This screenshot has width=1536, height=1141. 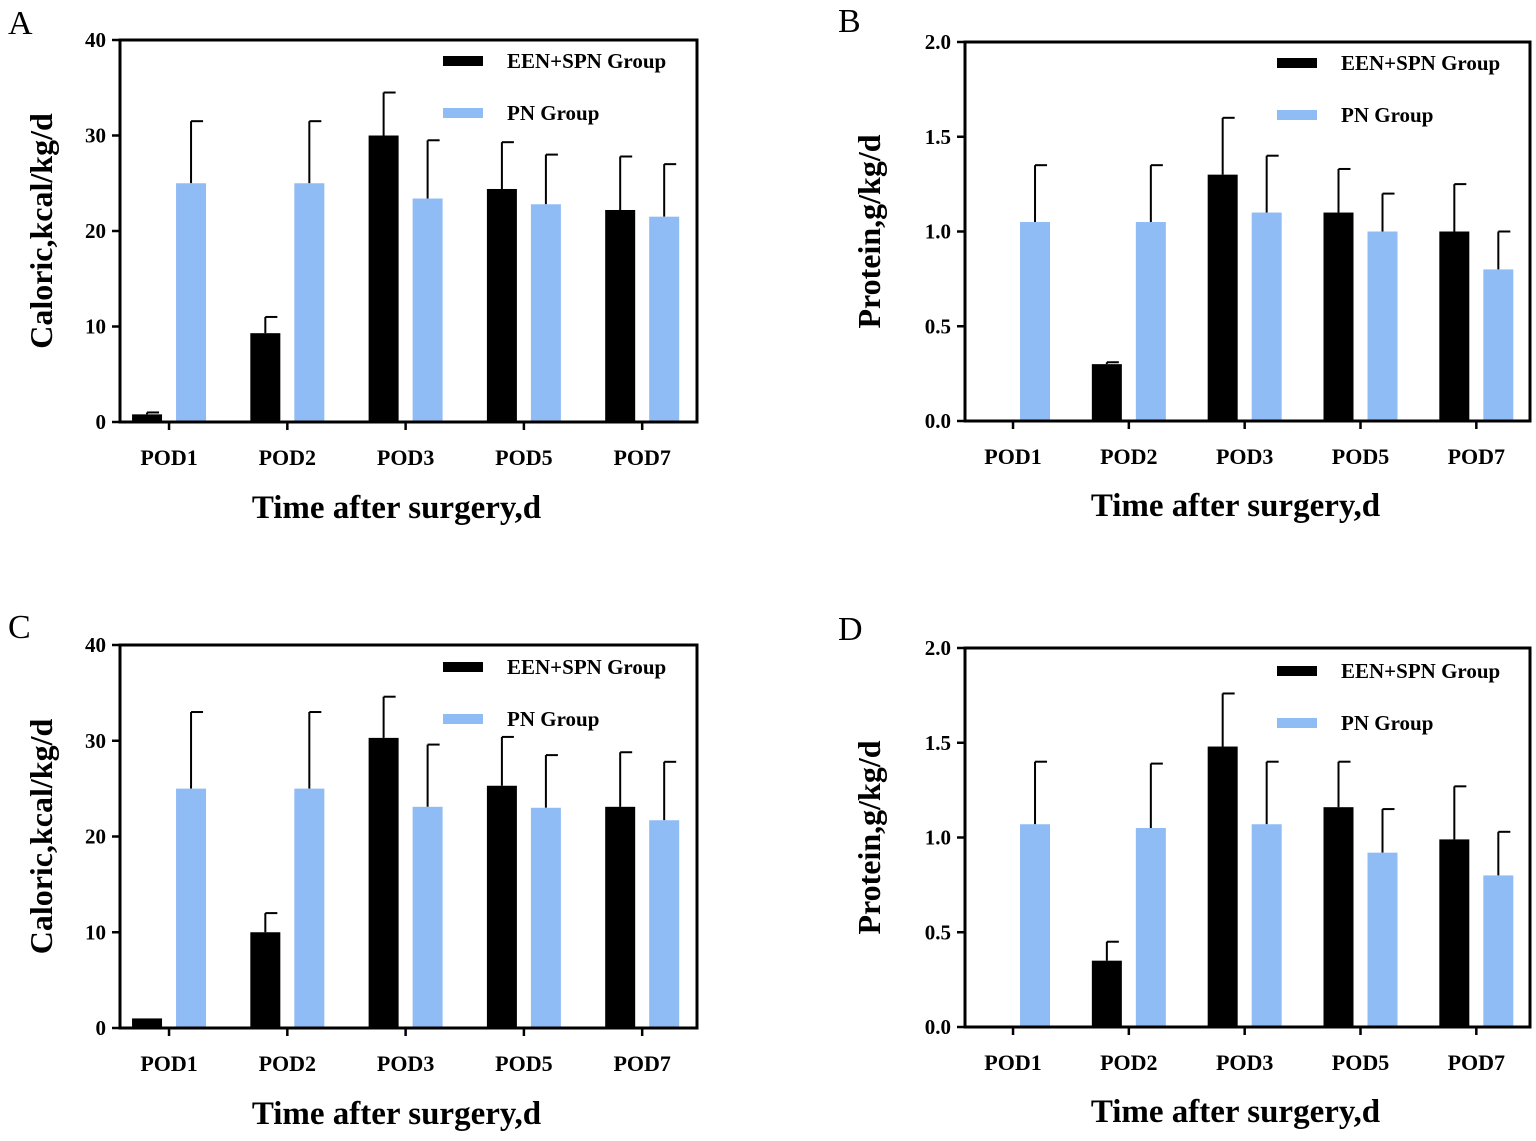 What do you see at coordinates (849, 21) in the screenshot?
I see `panel-label: B` at bounding box center [849, 21].